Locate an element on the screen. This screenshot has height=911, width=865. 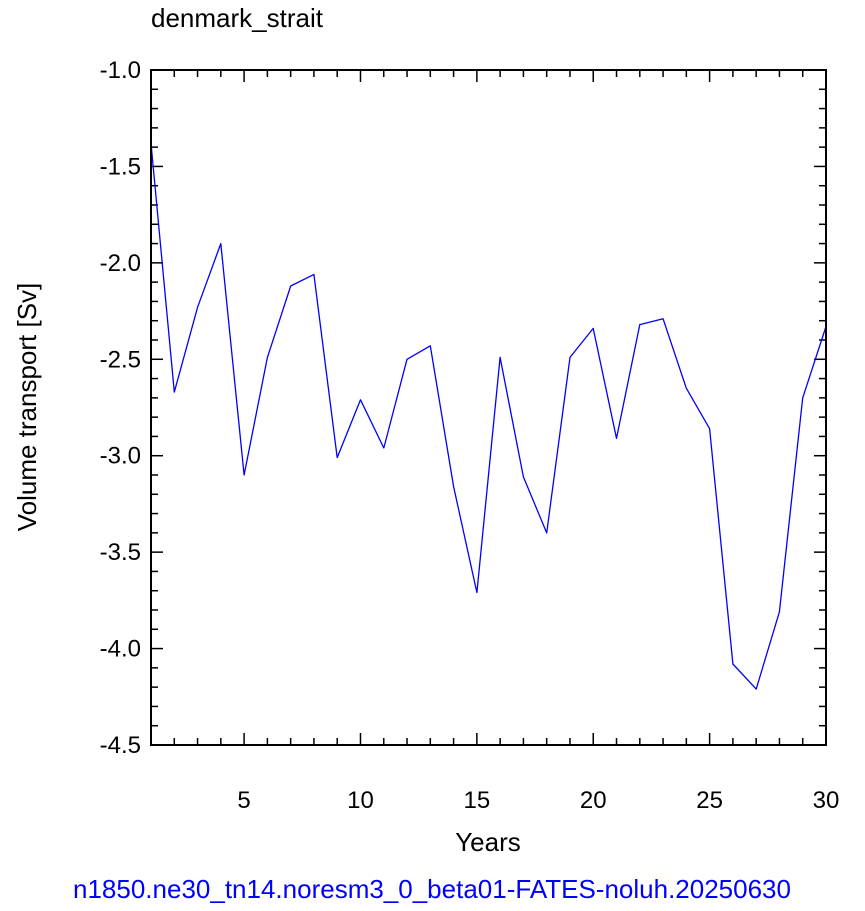
y-tick-label: -4.0 is located at coordinates (120, 649).